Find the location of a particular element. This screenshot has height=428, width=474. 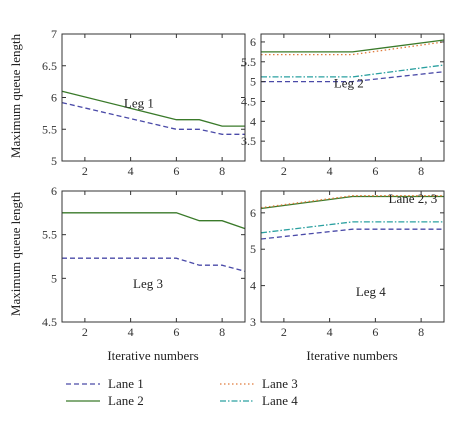

legend-entry-lane-1: Lane 1 is located at coordinates (105, 383).